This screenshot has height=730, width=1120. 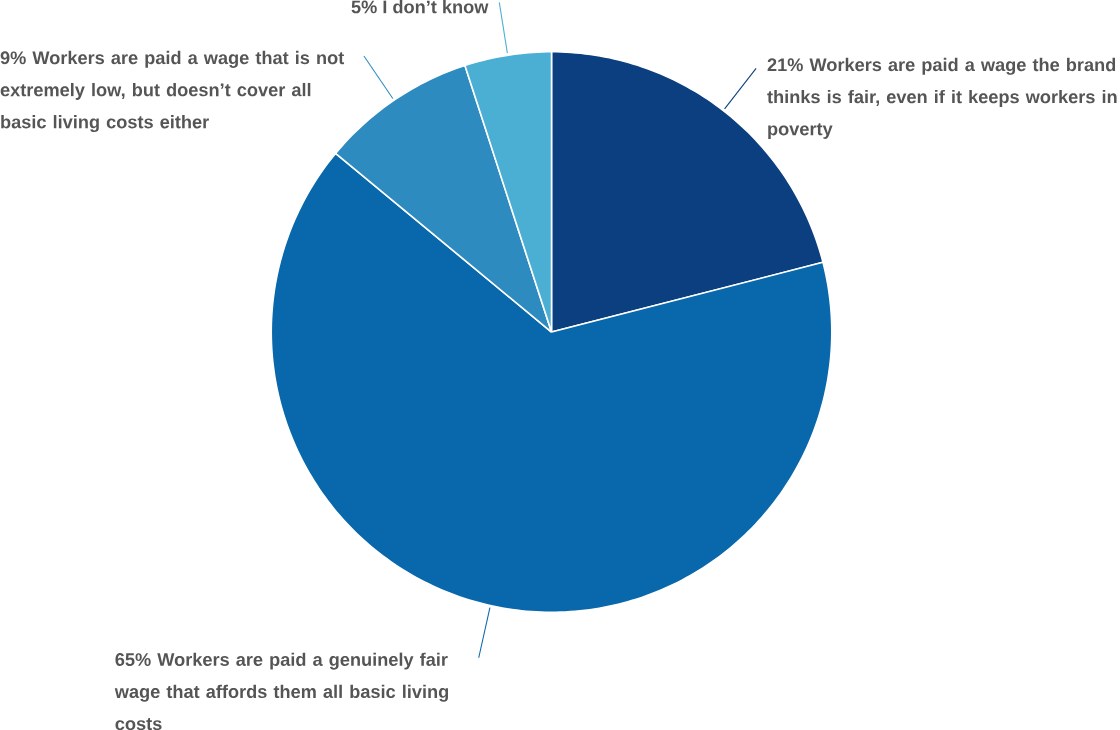 I want to click on slice-label: 65% Workers are paid a genuinely fair wage that affords them all basic living costs, so click(x=281, y=691).